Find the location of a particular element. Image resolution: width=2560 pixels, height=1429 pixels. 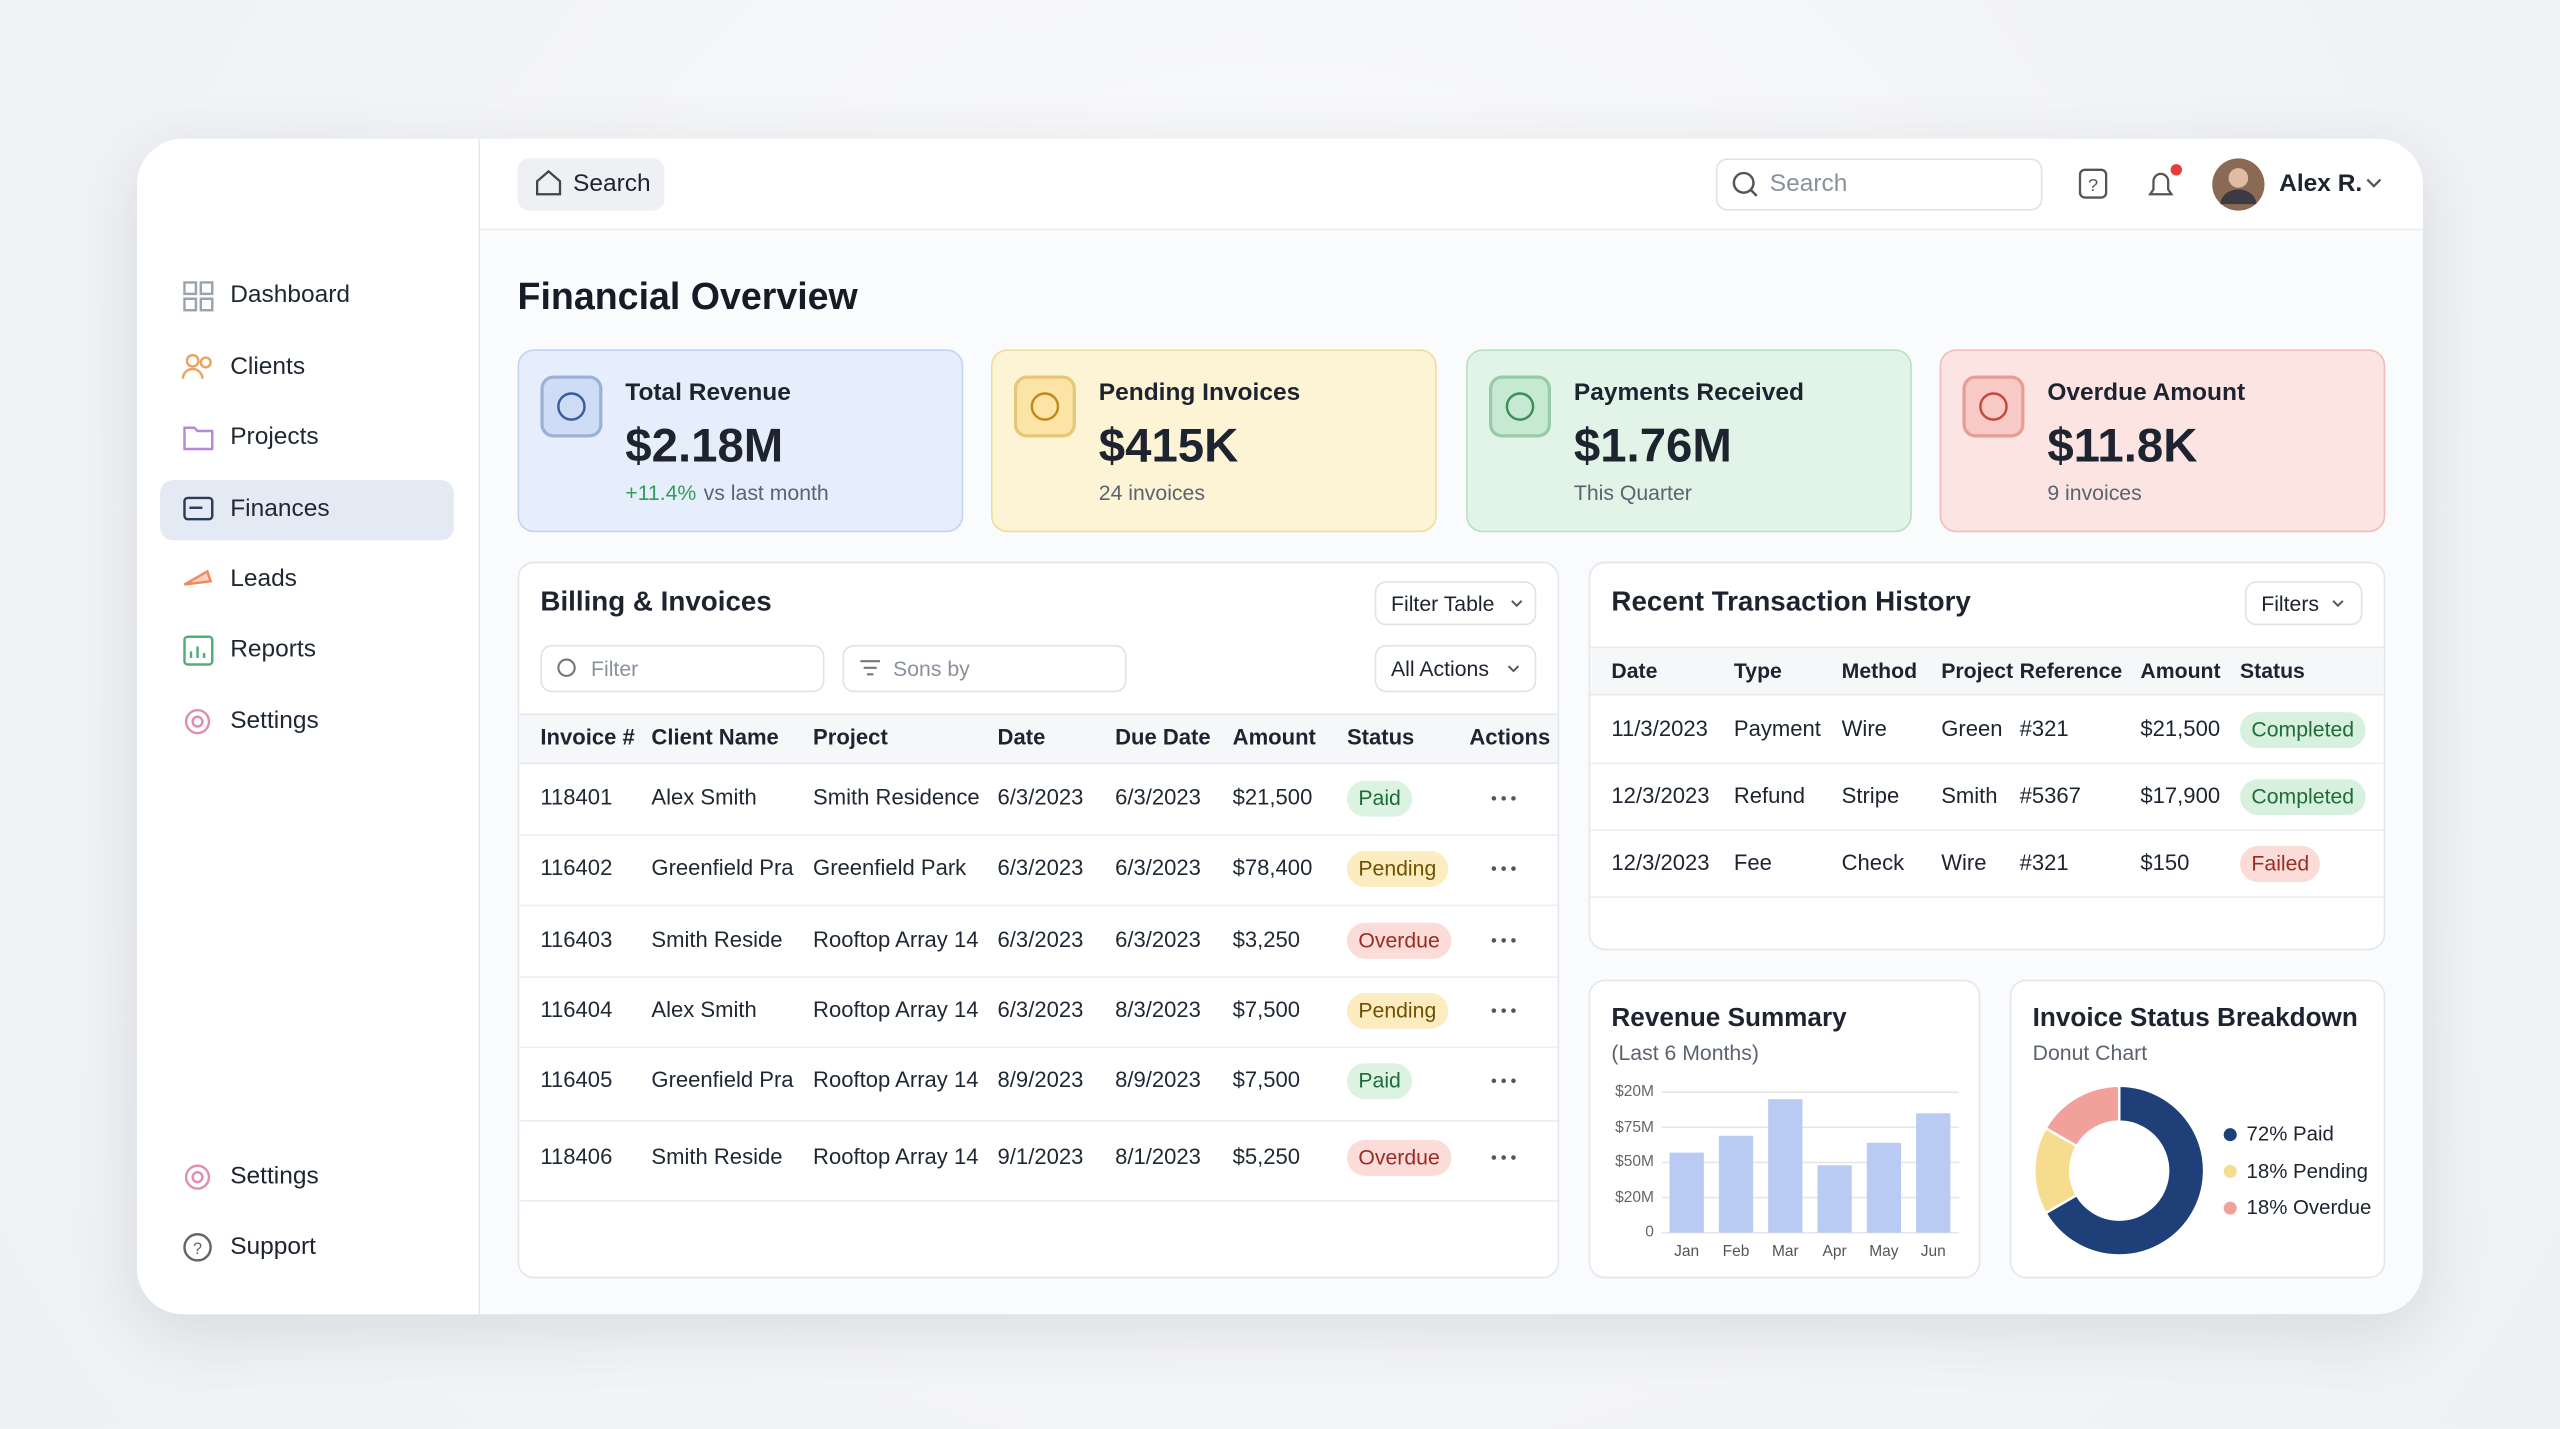

kpi-label: Overdue Amount is located at coordinates (2146, 392).